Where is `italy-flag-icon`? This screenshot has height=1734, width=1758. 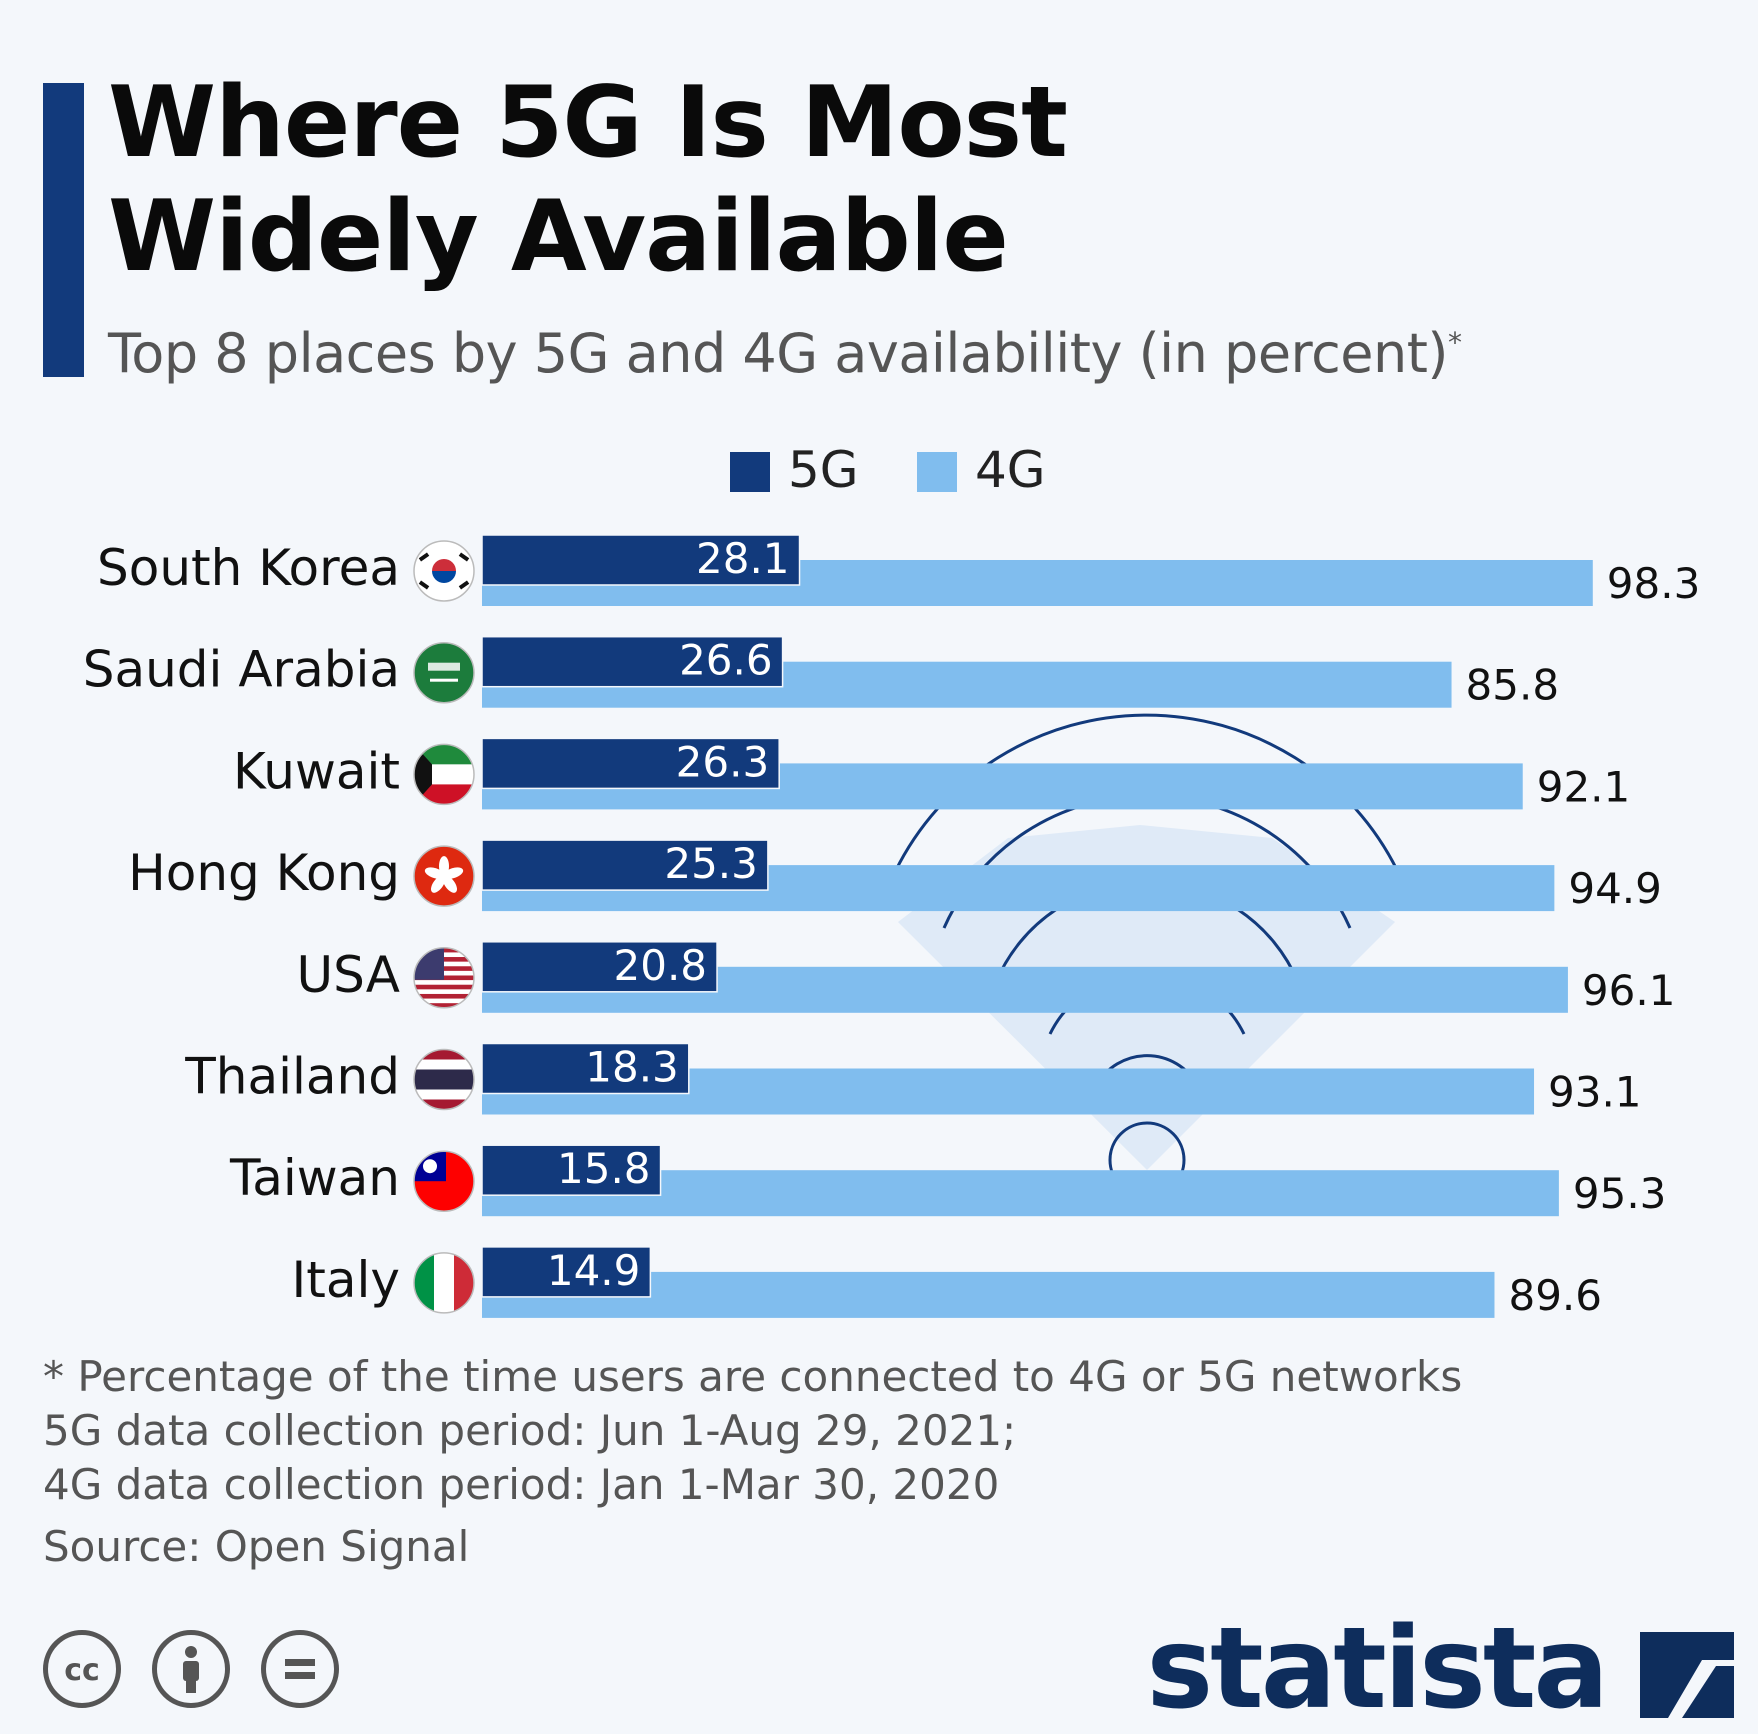
italy-flag-icon is located at coordinates (444, 1283).